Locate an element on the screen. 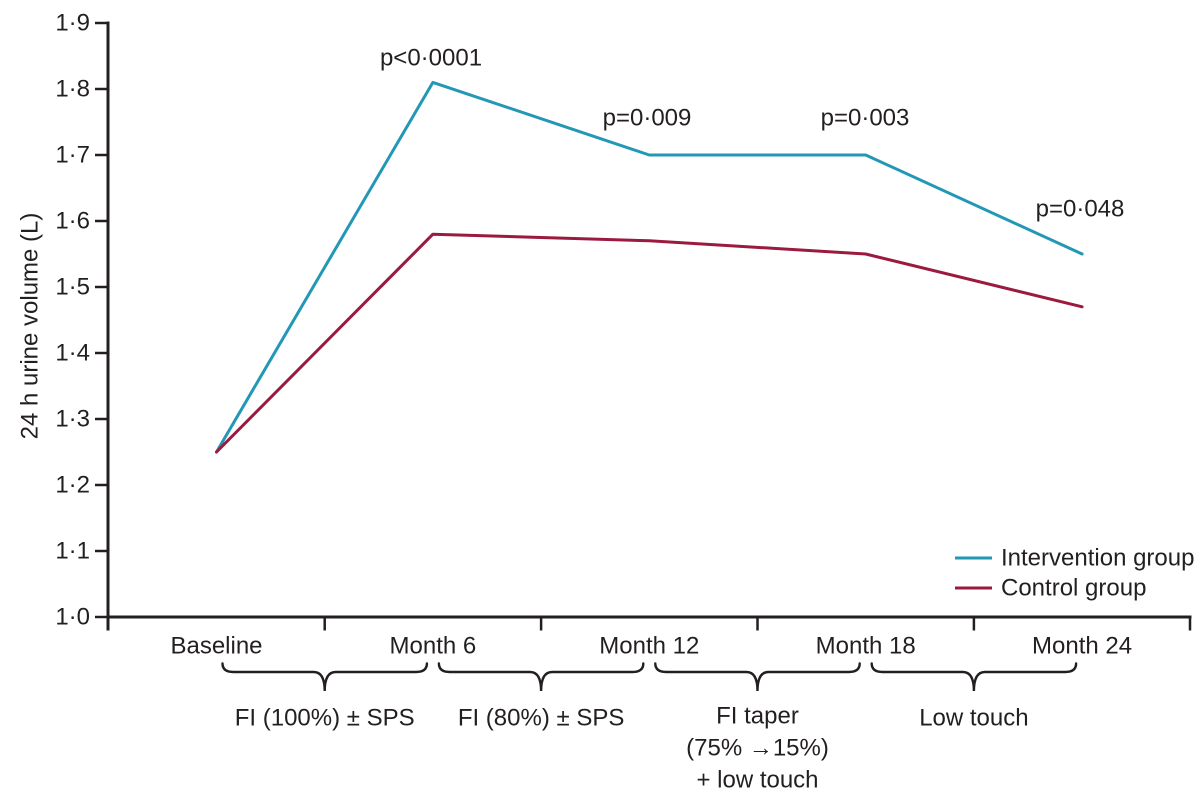 This screenshot has width=1204, height=794. p-value-annotation: p=0·048 is located at coordinates (1080, 209).